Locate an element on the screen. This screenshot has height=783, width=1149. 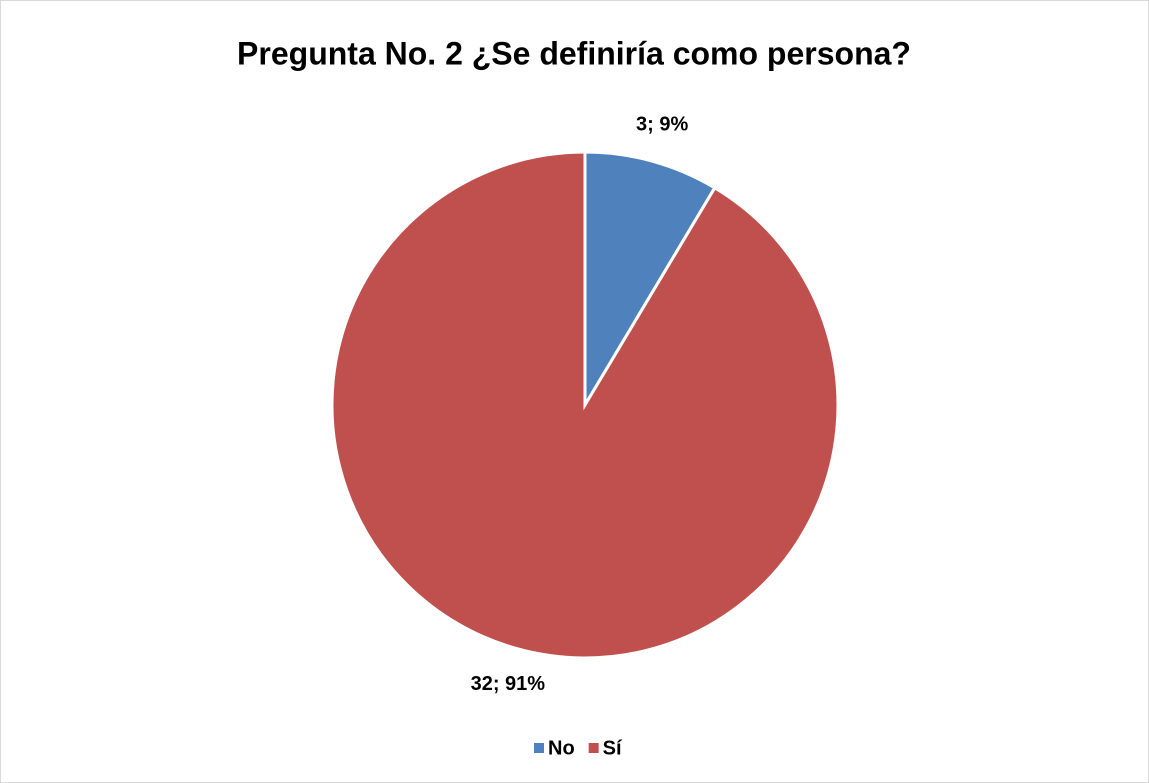
pie-slice is located at coordinates (650, 280).